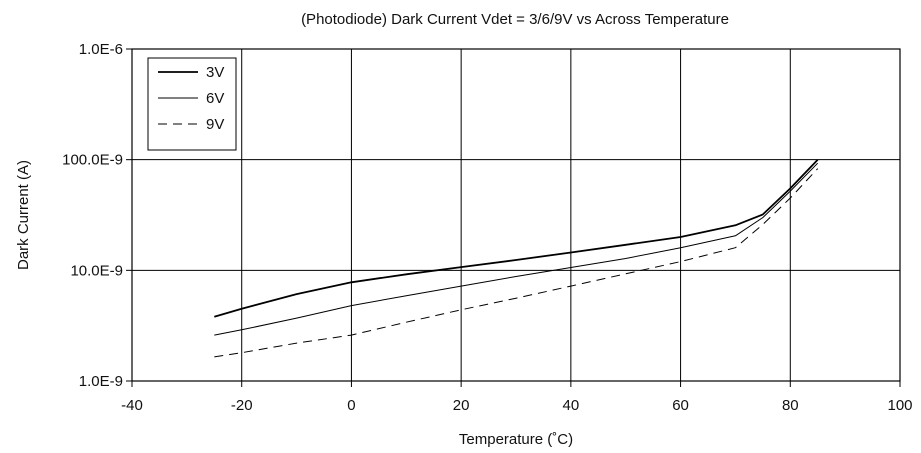  I want to click on x-tick-label: 0, so click(351, 405).